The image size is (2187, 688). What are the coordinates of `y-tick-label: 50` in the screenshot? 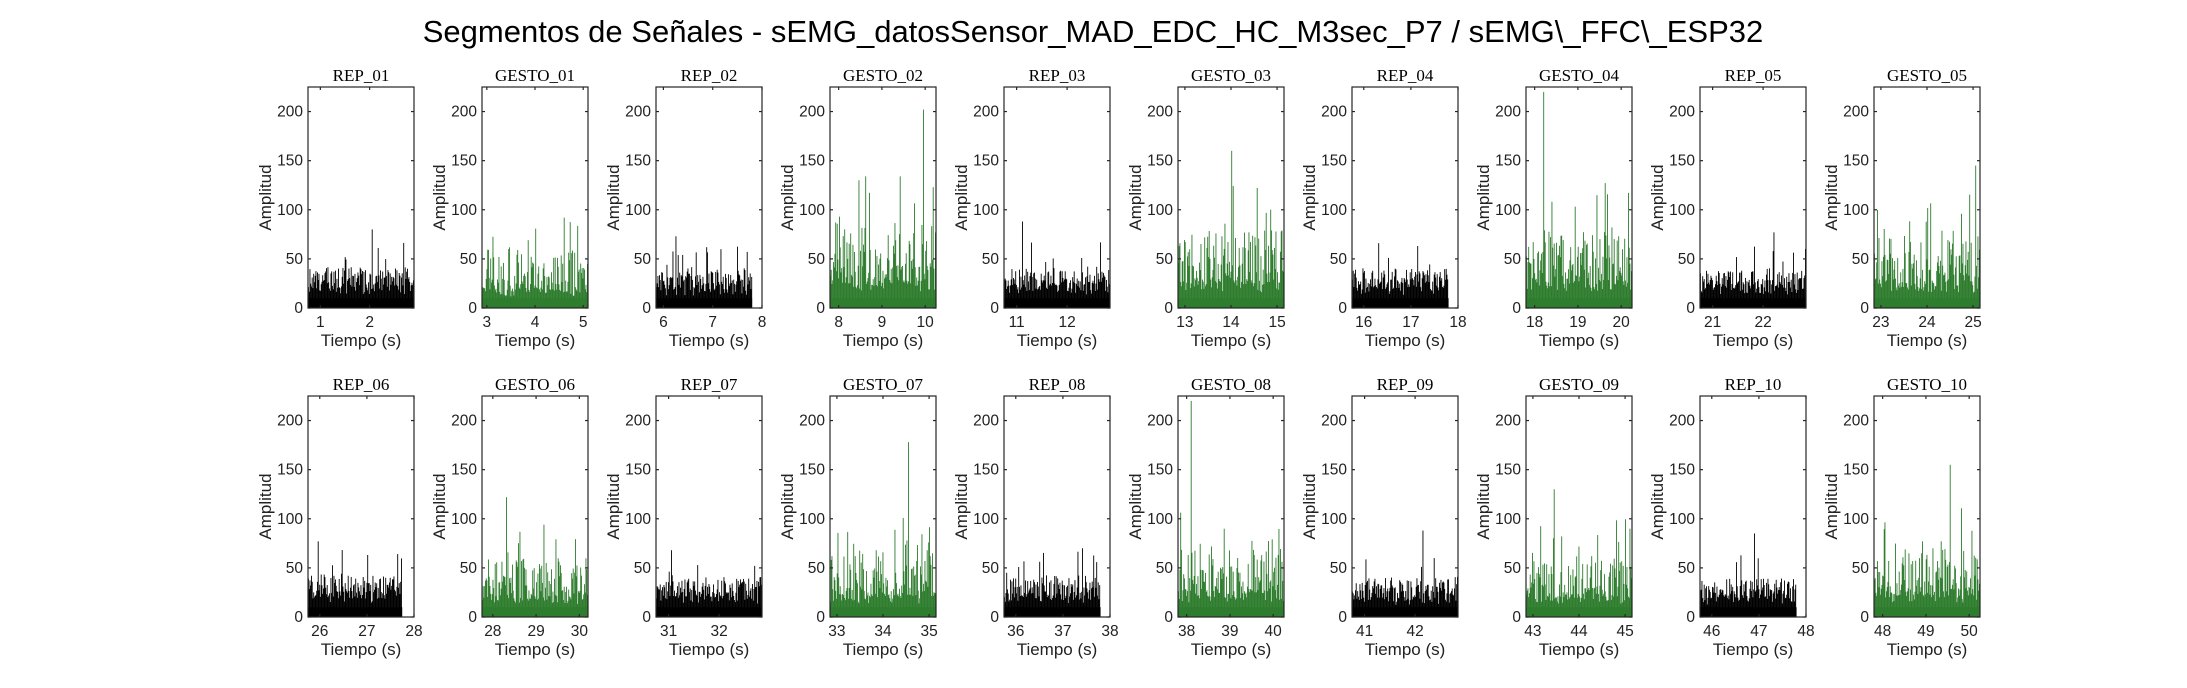 It's located at (1339, 568).